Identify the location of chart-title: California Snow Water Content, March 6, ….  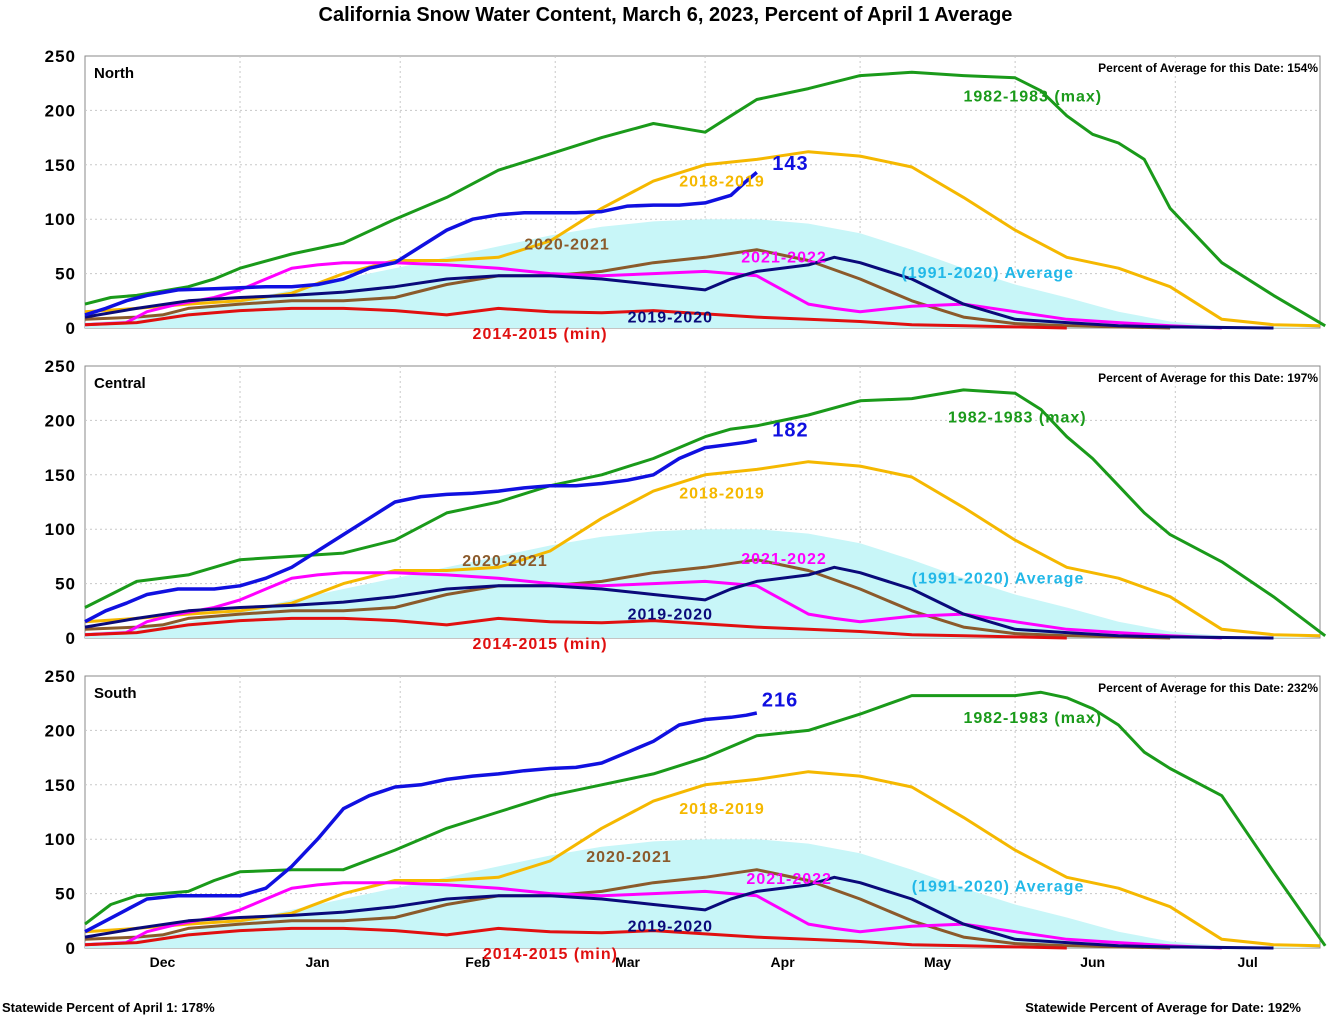
(665, 15).